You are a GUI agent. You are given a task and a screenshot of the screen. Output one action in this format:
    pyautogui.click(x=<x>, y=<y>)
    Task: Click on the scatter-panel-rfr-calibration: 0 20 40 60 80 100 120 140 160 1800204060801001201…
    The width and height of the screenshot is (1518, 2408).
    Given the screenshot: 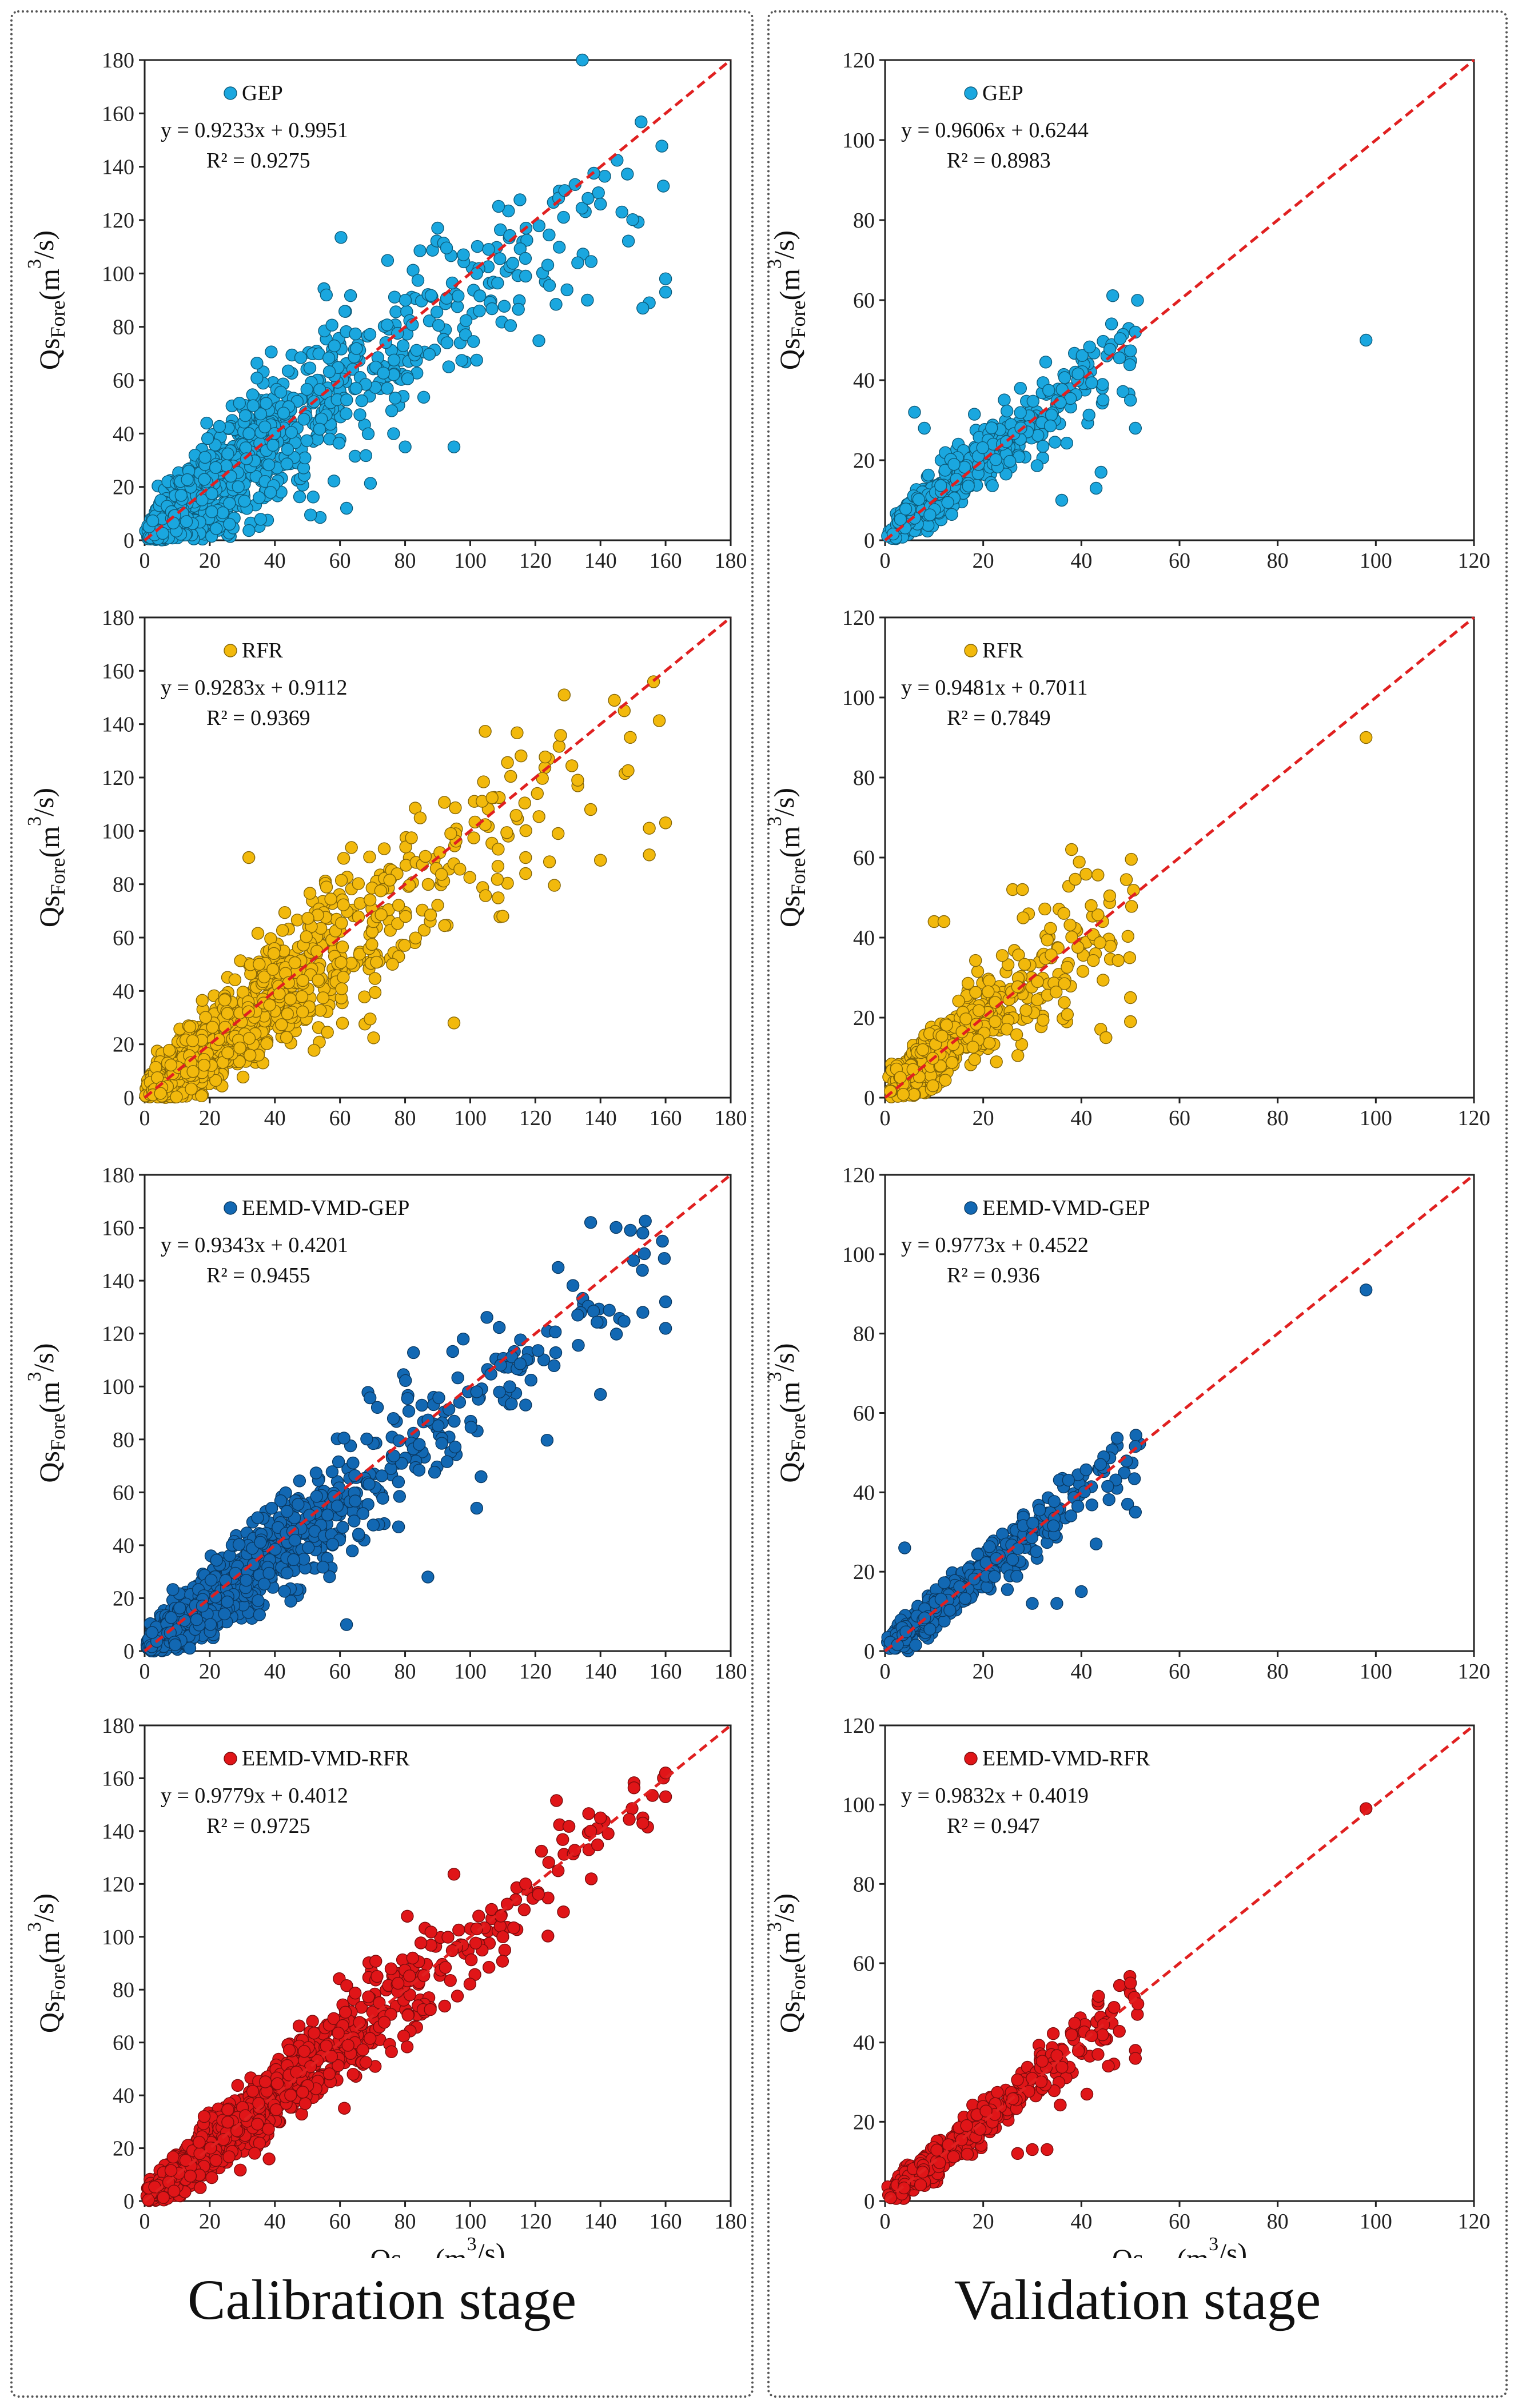 What is the action you would take?
    pyautogui.click(x=385, y=868)
    